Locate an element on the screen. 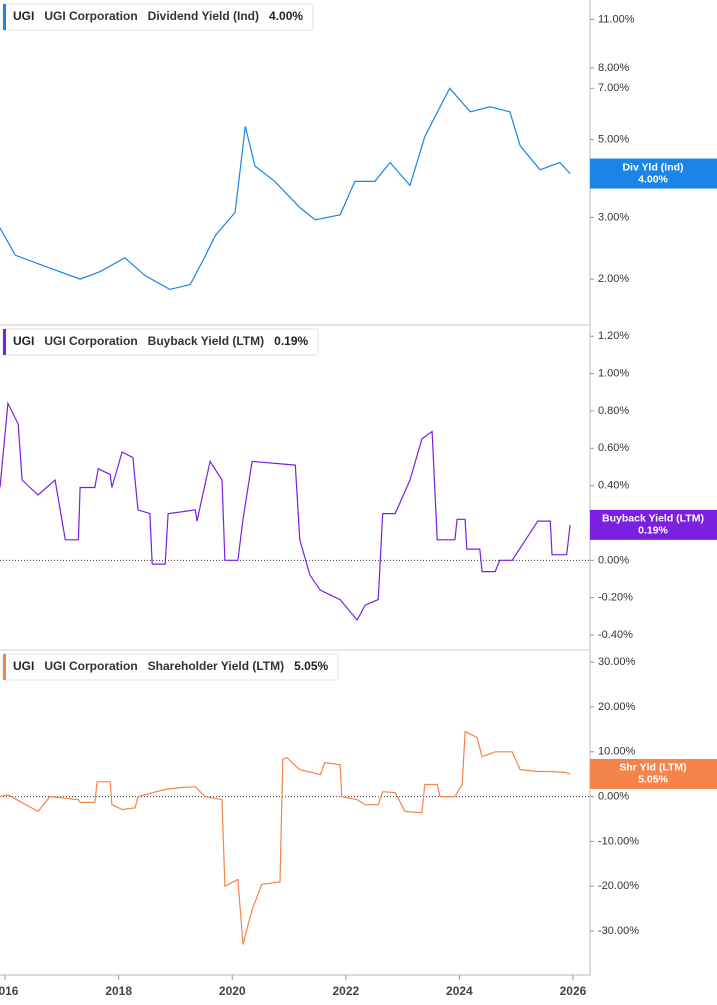 This screenshot has width=717, height=1005. badge-name: Shr Yld (LTM) is located at coordinates (652, 768).